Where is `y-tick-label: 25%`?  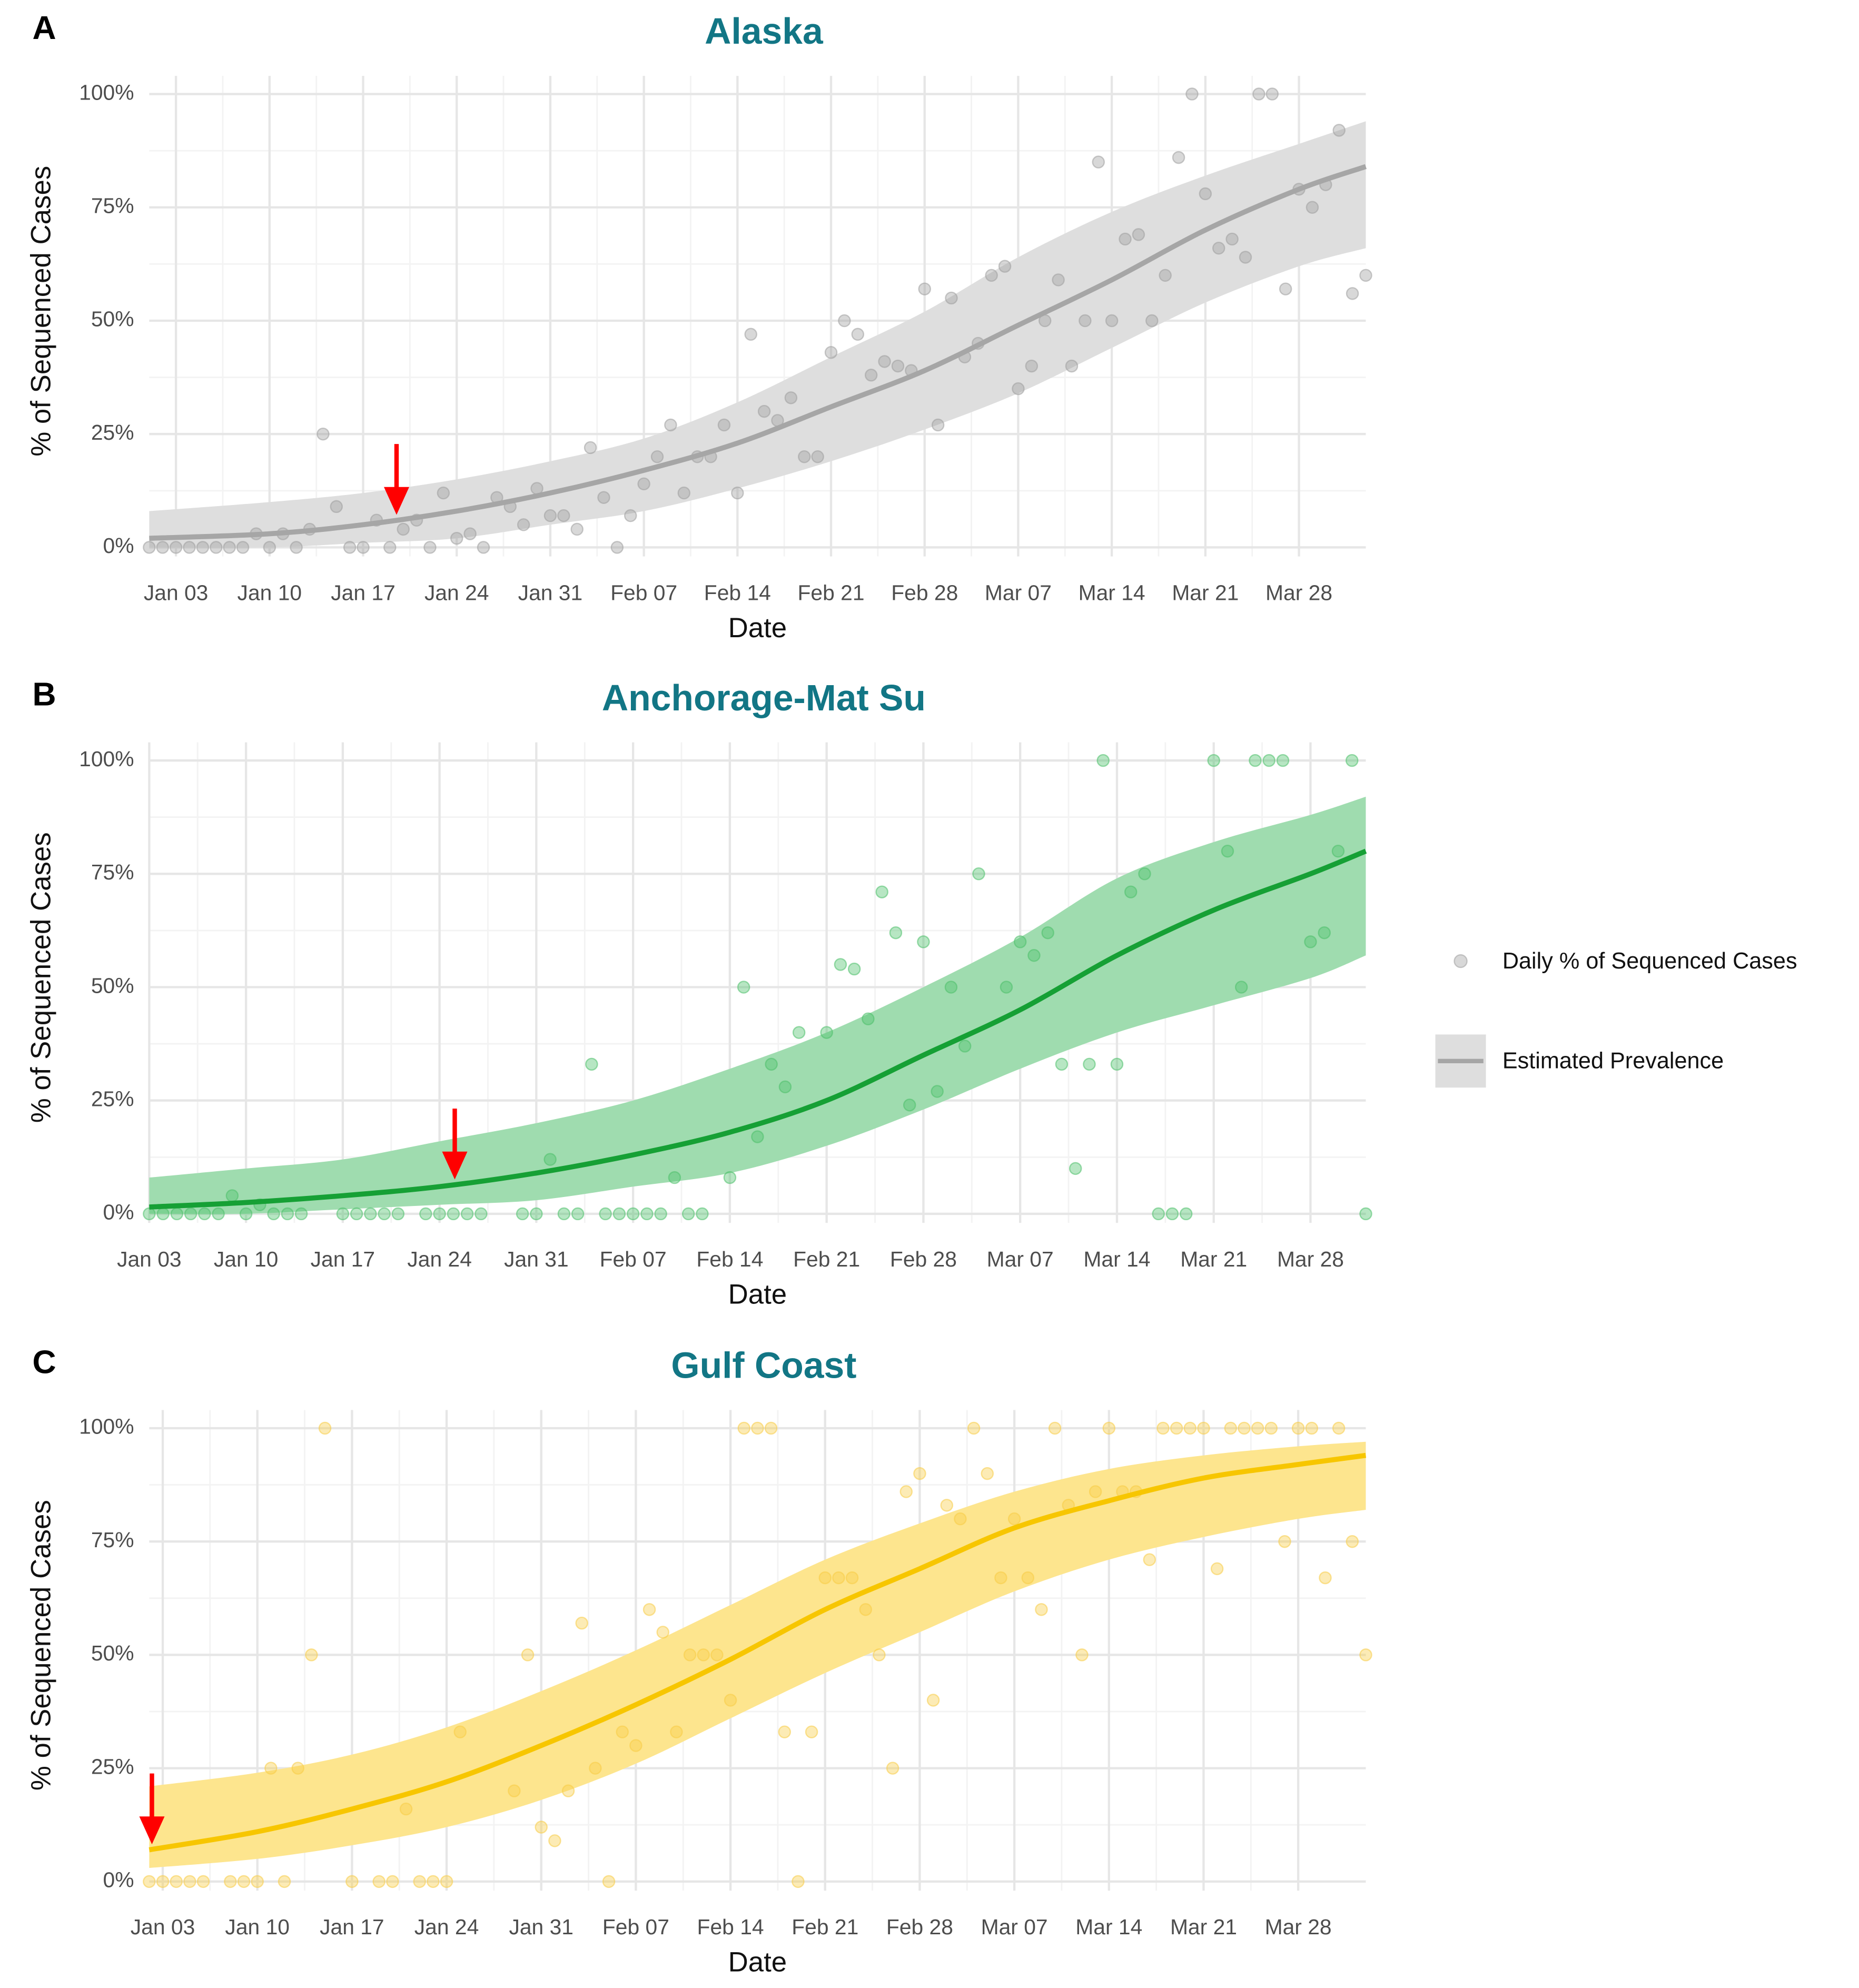 y-tick-label: 25% is located at coordinates (113, 432).